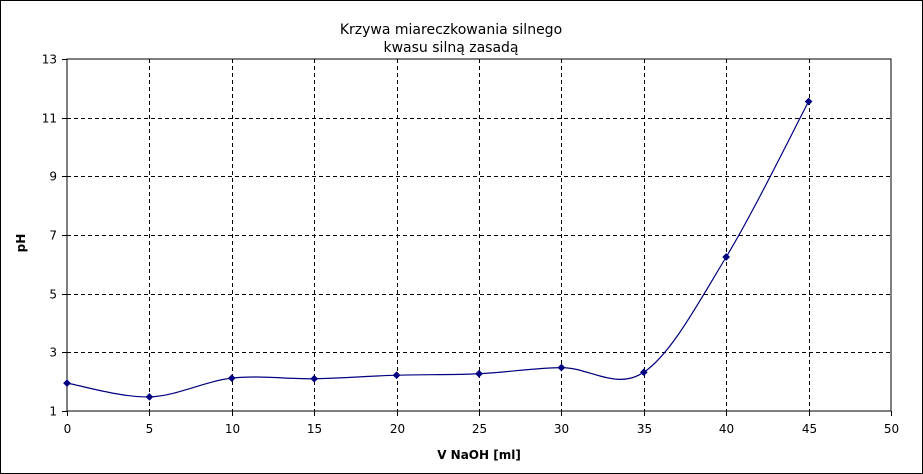  What do you see at coordinates (397, 429) in the screenshot?
I see `x-tick-label: 20` at bounding box center [397, 429].